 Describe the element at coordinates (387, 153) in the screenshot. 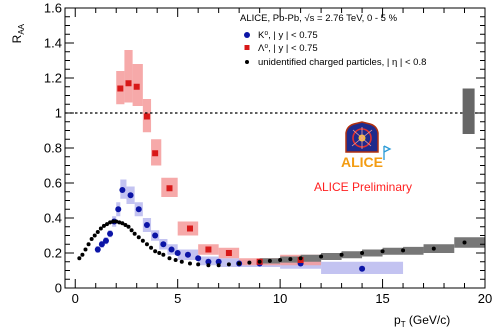

I see `alice-logo-flag` at that location.